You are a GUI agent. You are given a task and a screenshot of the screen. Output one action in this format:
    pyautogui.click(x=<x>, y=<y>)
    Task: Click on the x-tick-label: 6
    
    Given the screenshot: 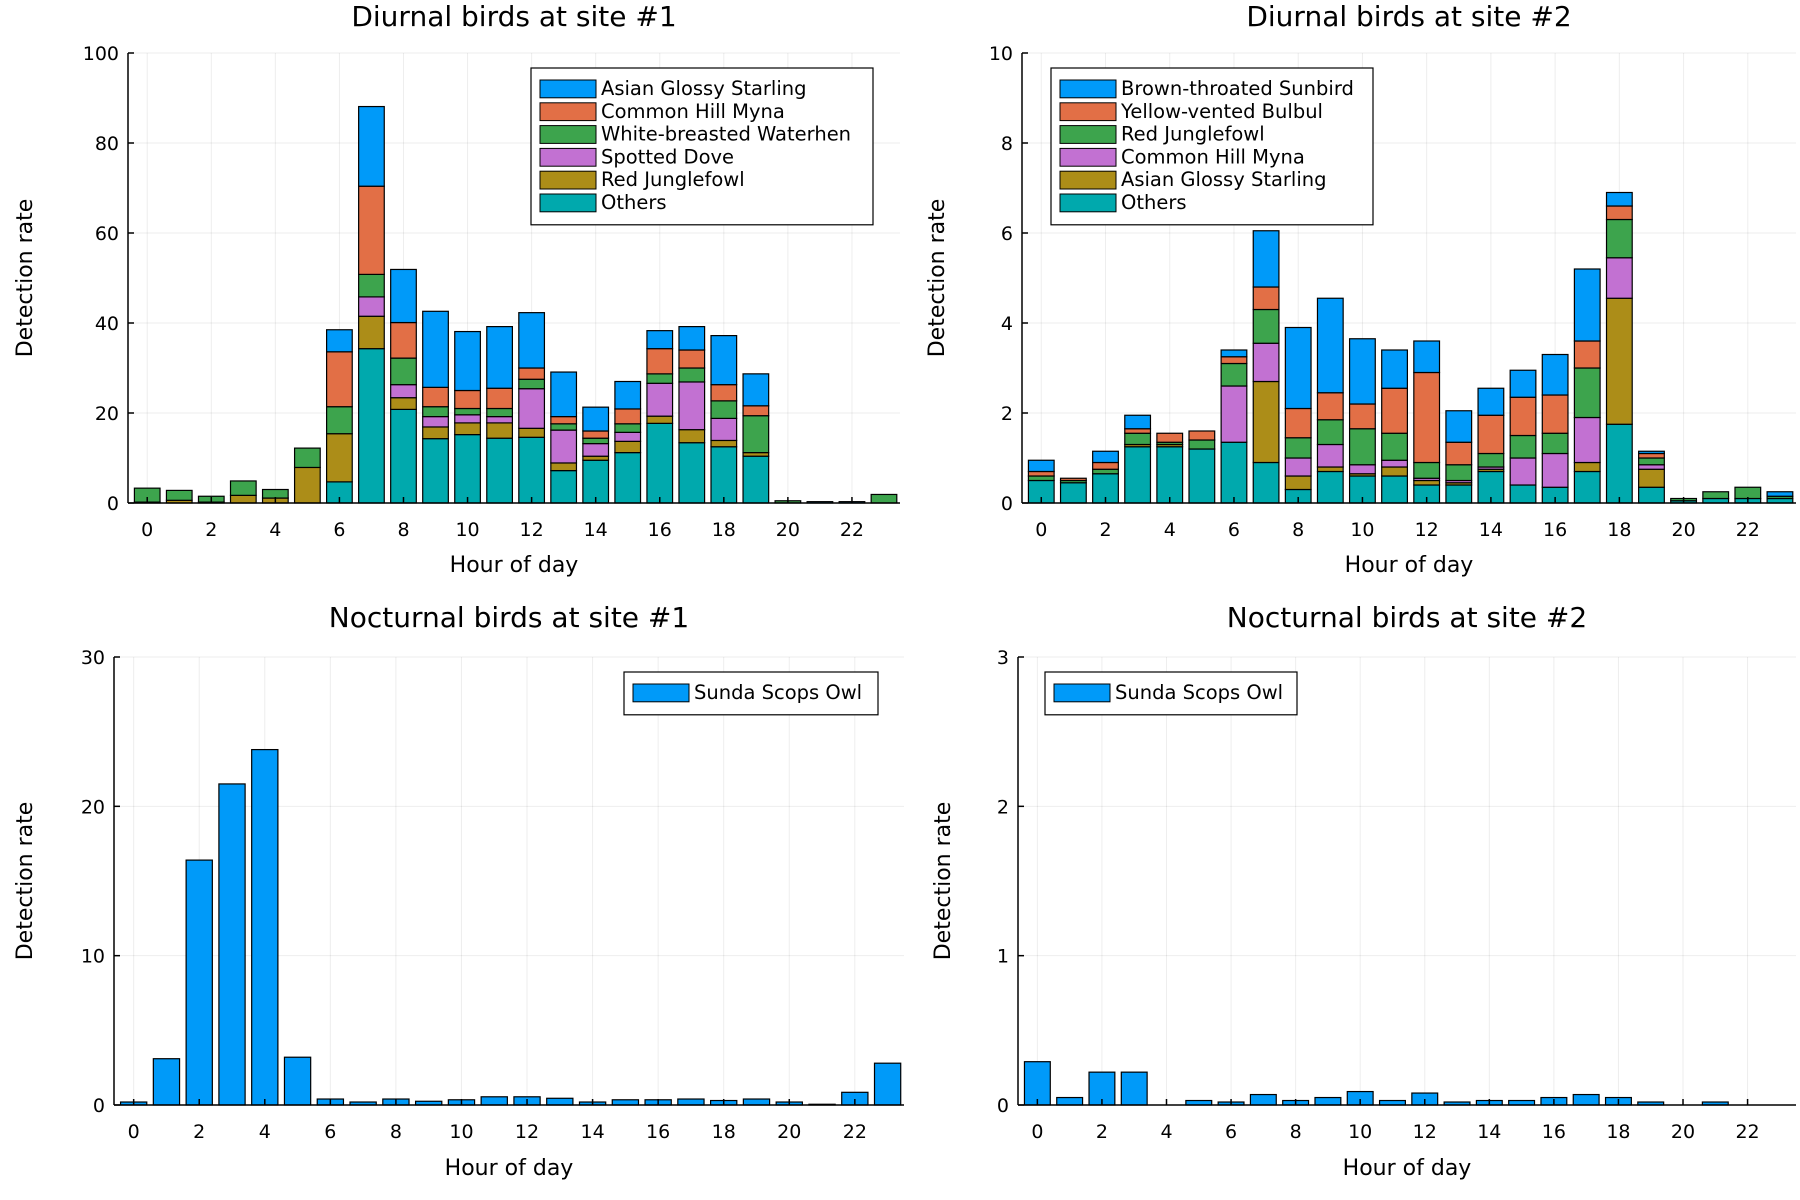 What is the action you would take?
    pyautogui.click(x=1234, y=530)
    